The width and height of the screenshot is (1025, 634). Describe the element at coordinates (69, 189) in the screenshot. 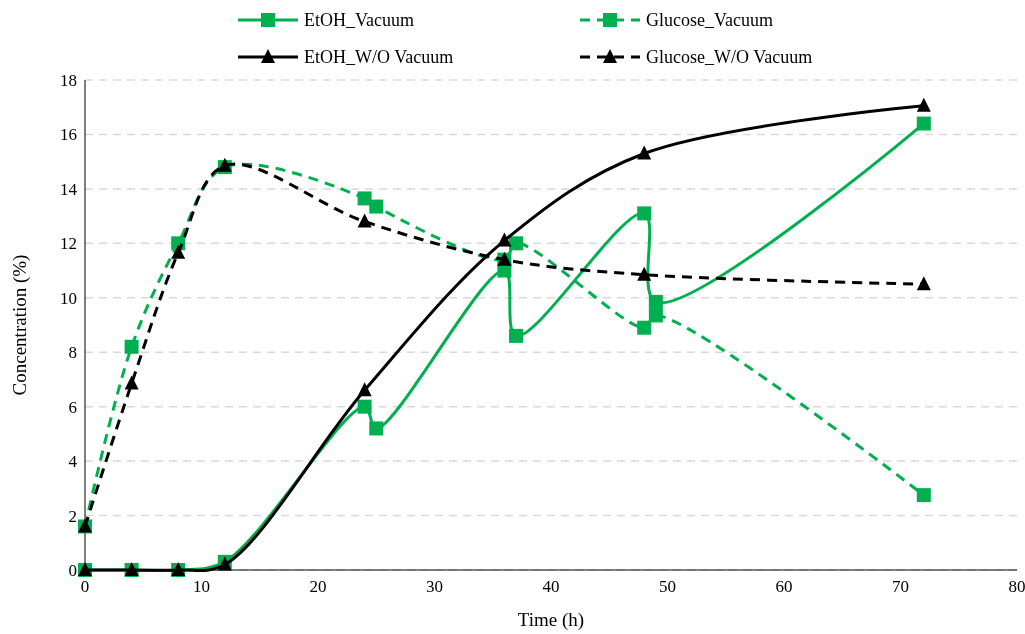

I see `y-tick-label: 14` at that location.